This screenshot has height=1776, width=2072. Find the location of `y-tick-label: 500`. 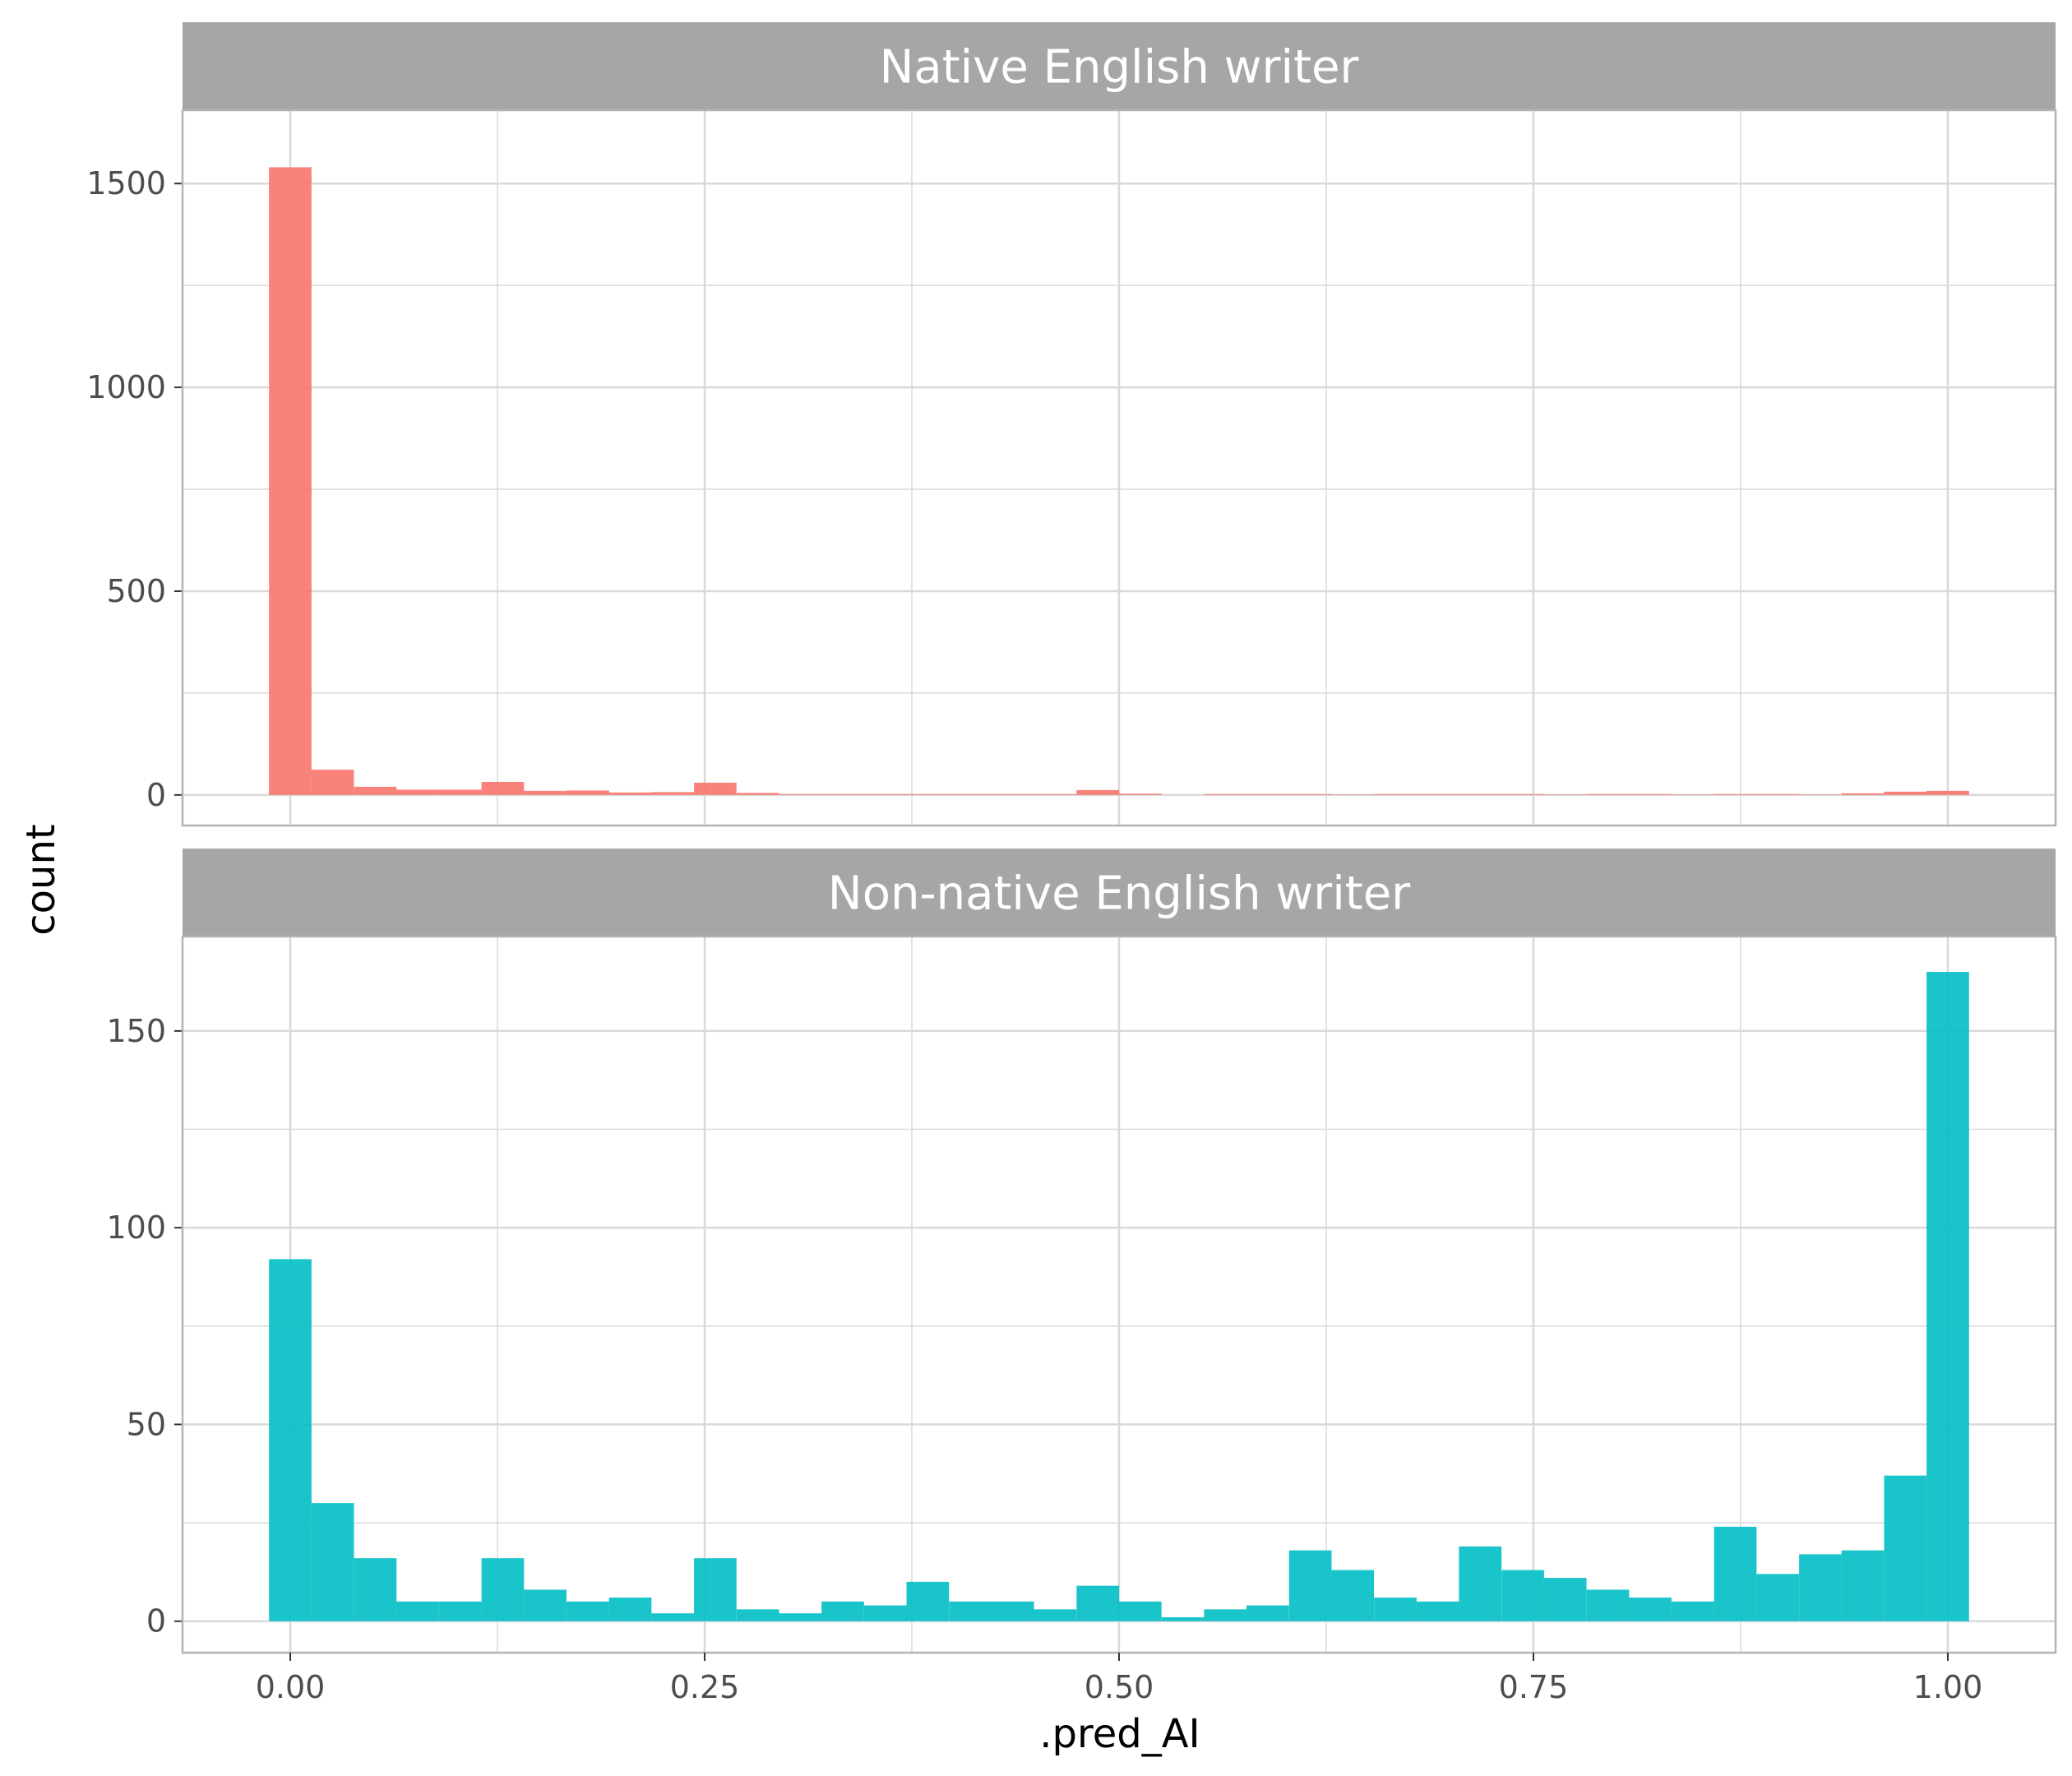

y-tick-label: 500 is located at coordinates (136, 591).